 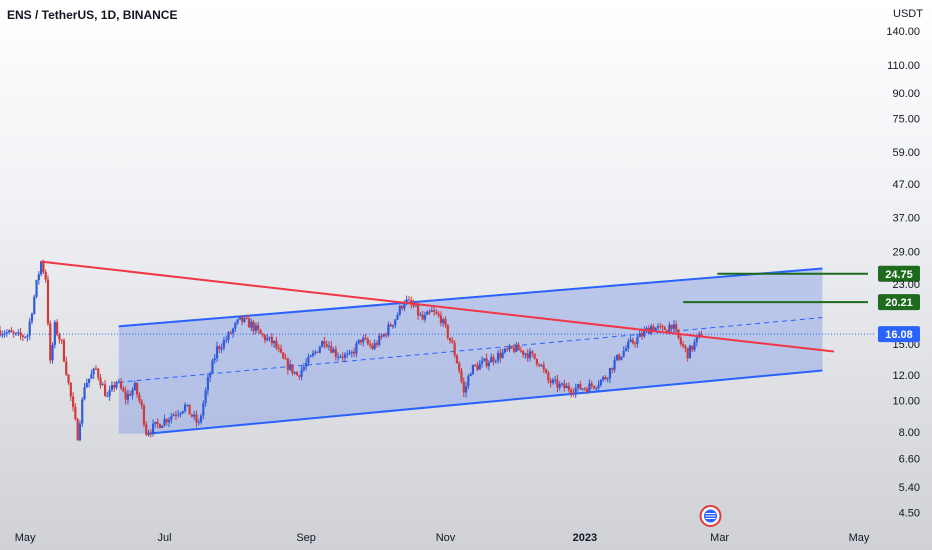 I want to click on x-tick-label: May, so click(x=859, y=538).